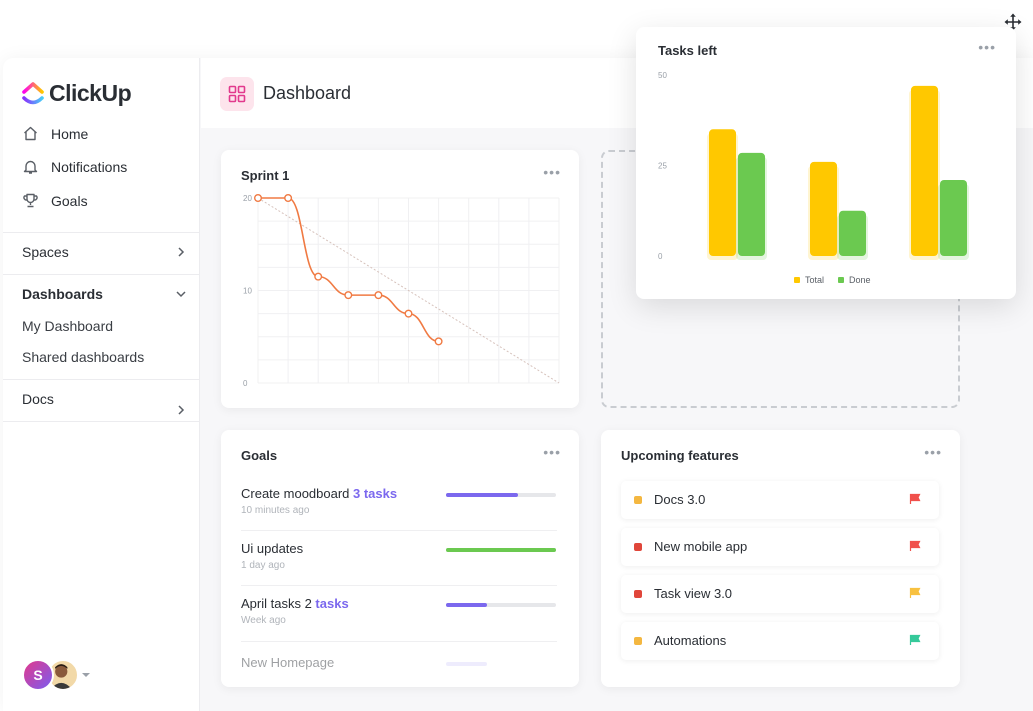 The width and height of the screenshot is (1033, 711). I want to click on page-title: Dashboard, so click(307, 93).